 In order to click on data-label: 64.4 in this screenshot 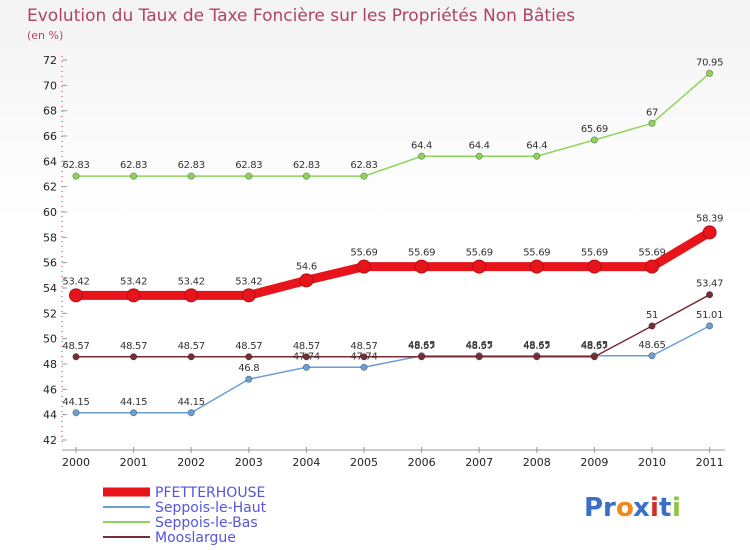, I will do `click(421, 145)`.